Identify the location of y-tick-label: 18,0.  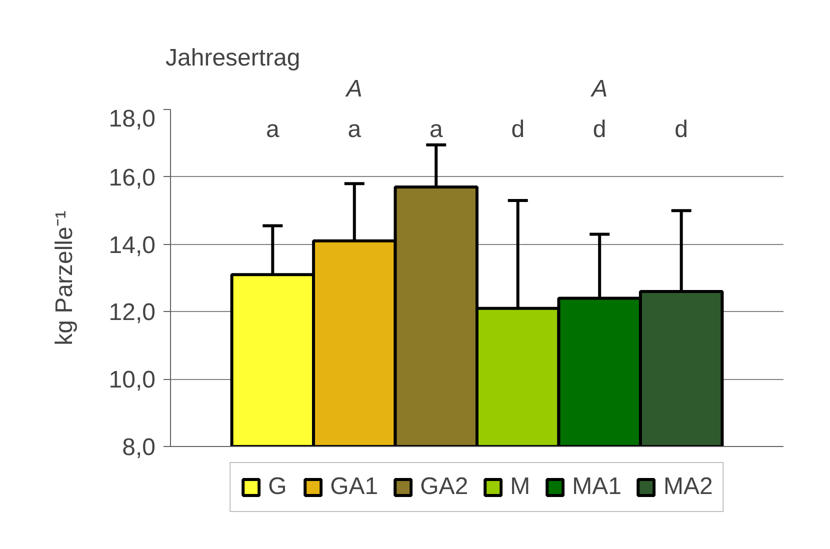
(132, 119).